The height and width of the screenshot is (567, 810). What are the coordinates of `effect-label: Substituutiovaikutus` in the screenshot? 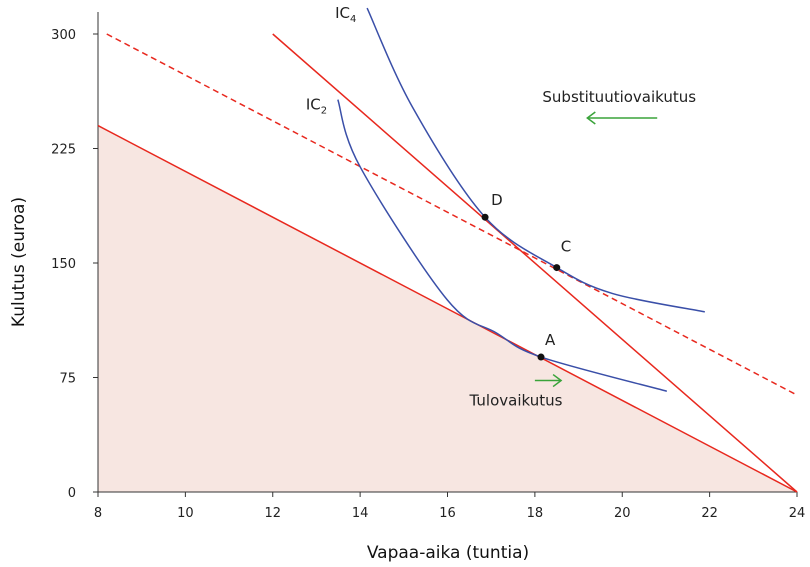 It's located at (619, 97).